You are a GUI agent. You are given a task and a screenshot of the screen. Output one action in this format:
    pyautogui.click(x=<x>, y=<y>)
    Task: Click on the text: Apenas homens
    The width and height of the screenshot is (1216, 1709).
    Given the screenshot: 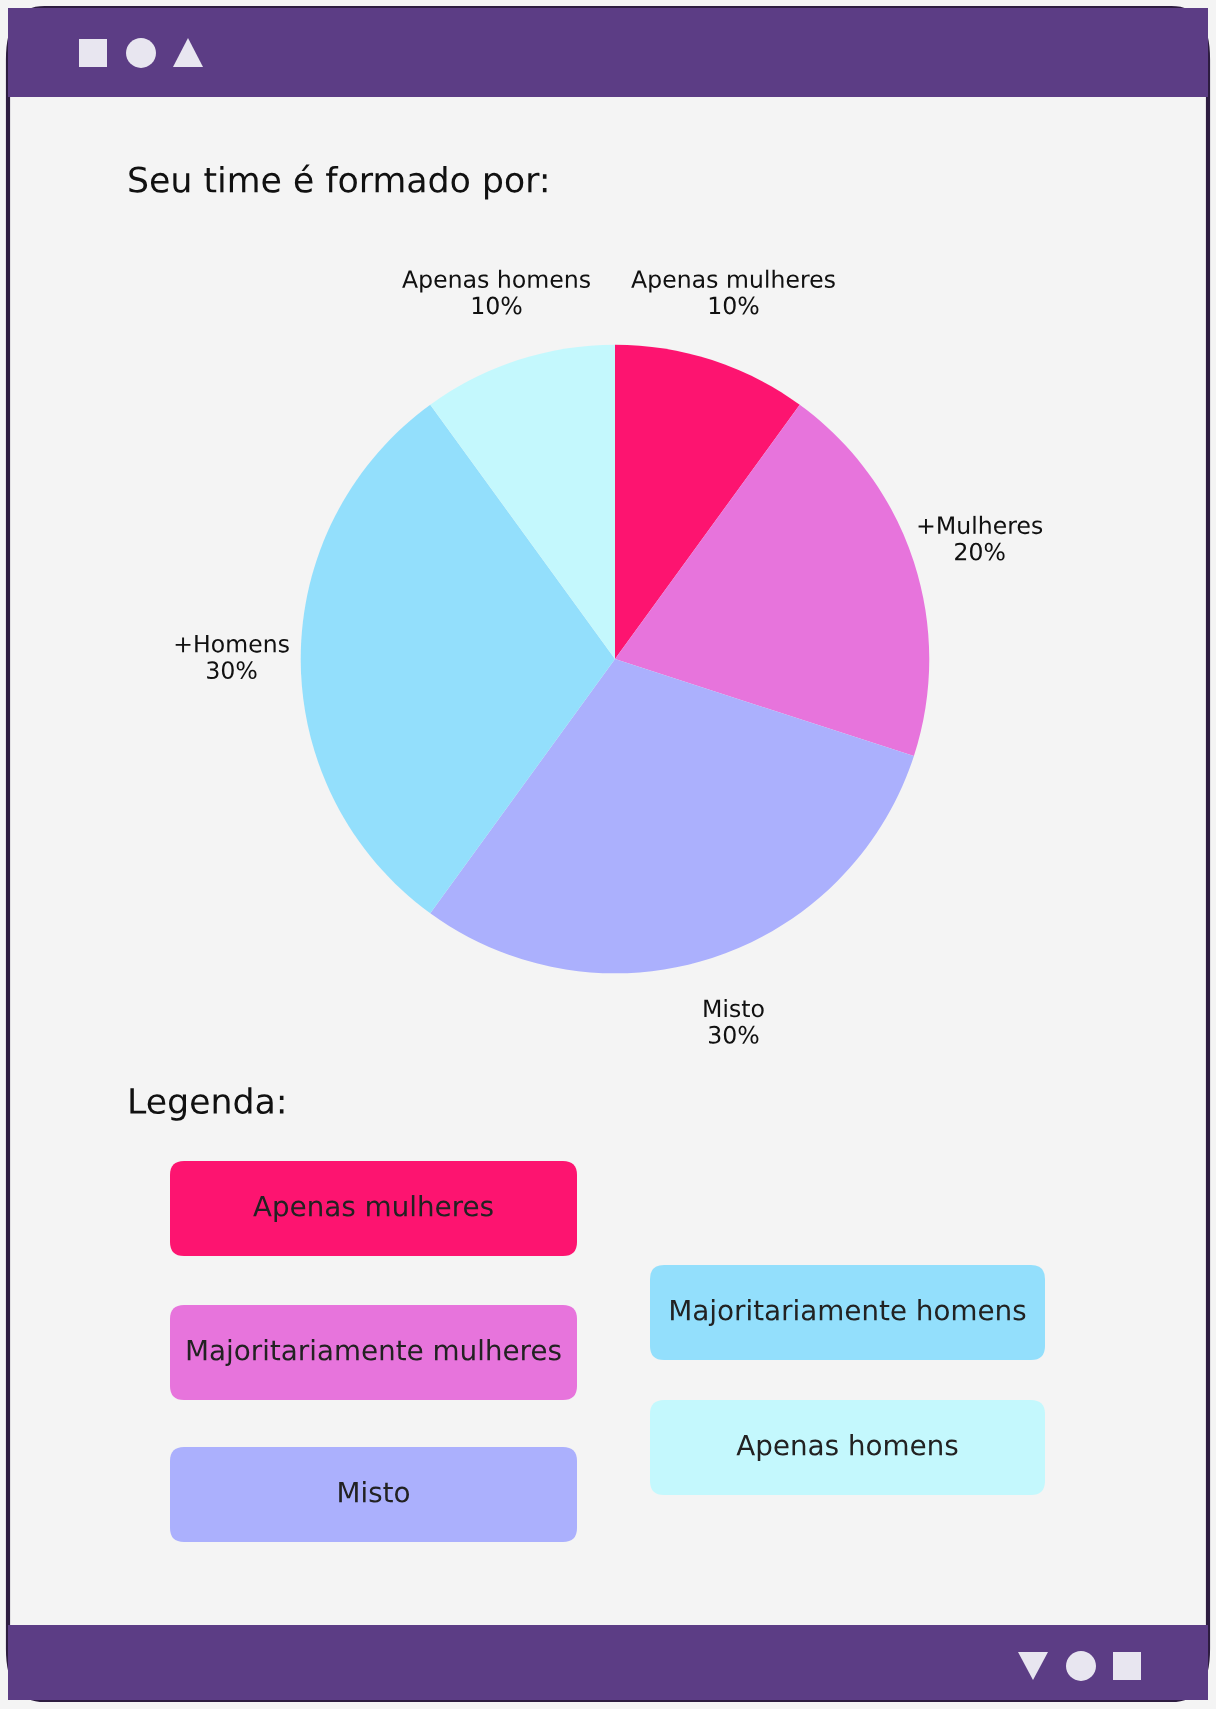 What is the action you would take?
    pyautogui.click(x=847, y=1447)
    